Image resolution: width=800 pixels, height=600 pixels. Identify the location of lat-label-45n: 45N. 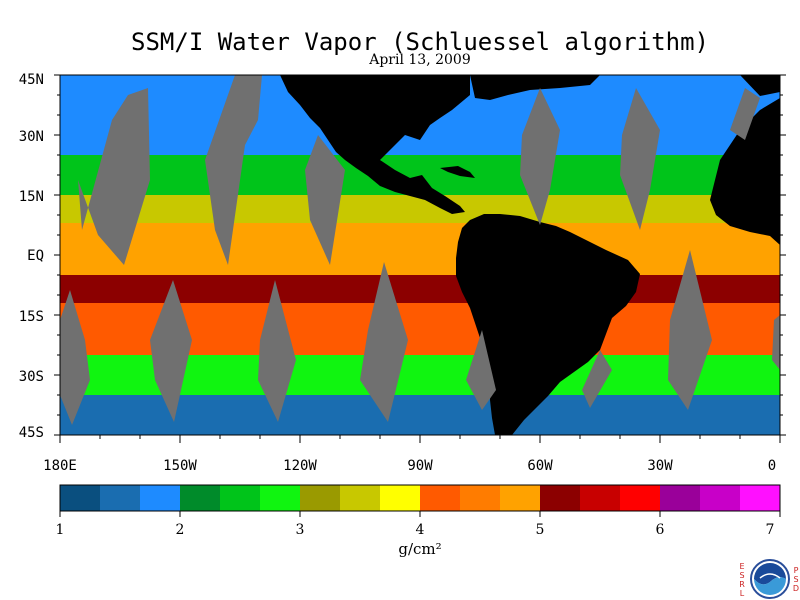
(31, 80).